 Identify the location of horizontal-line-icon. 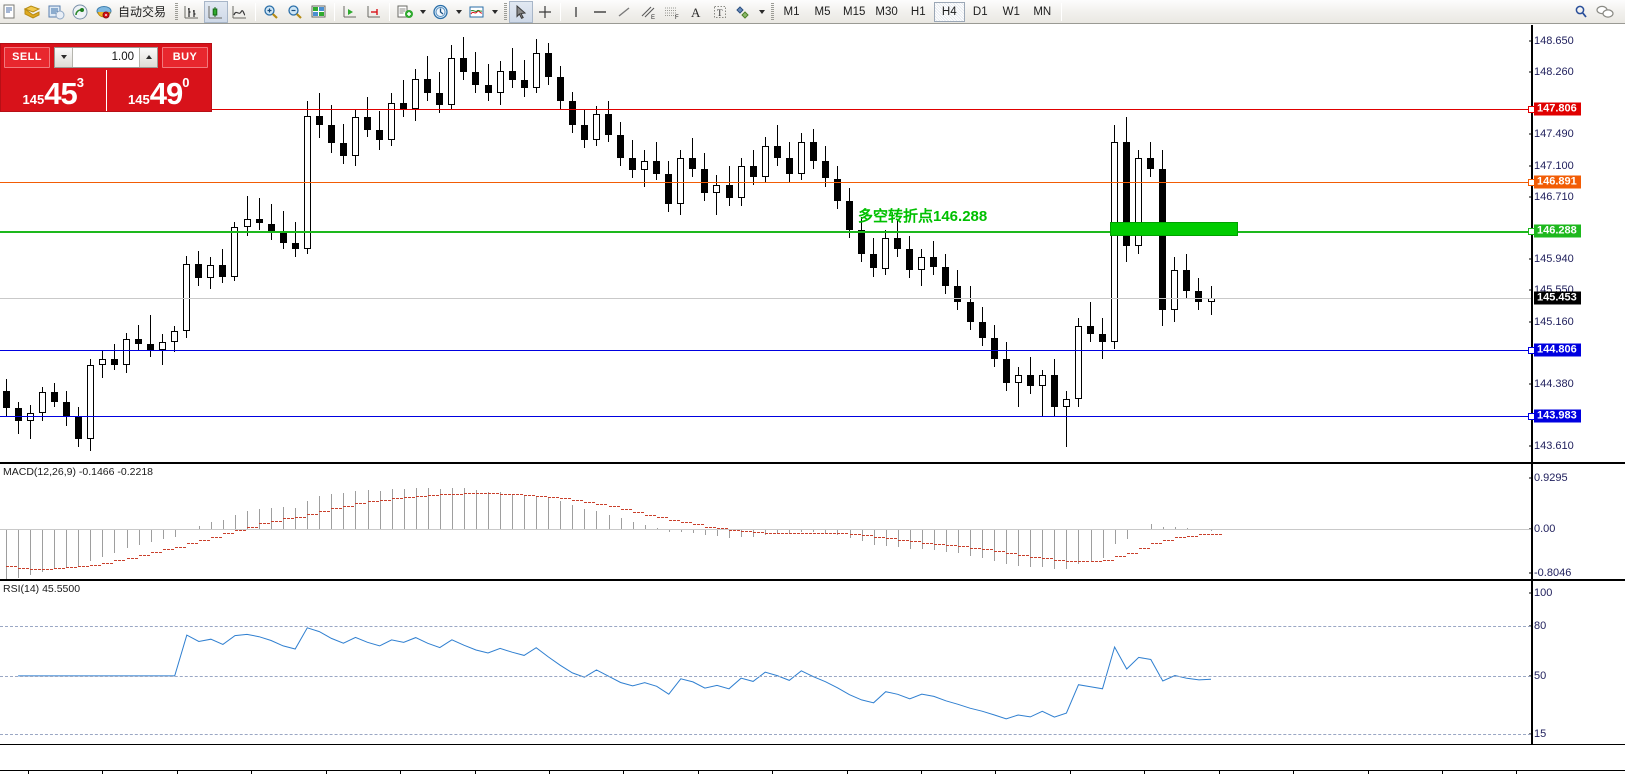
(600, 12).